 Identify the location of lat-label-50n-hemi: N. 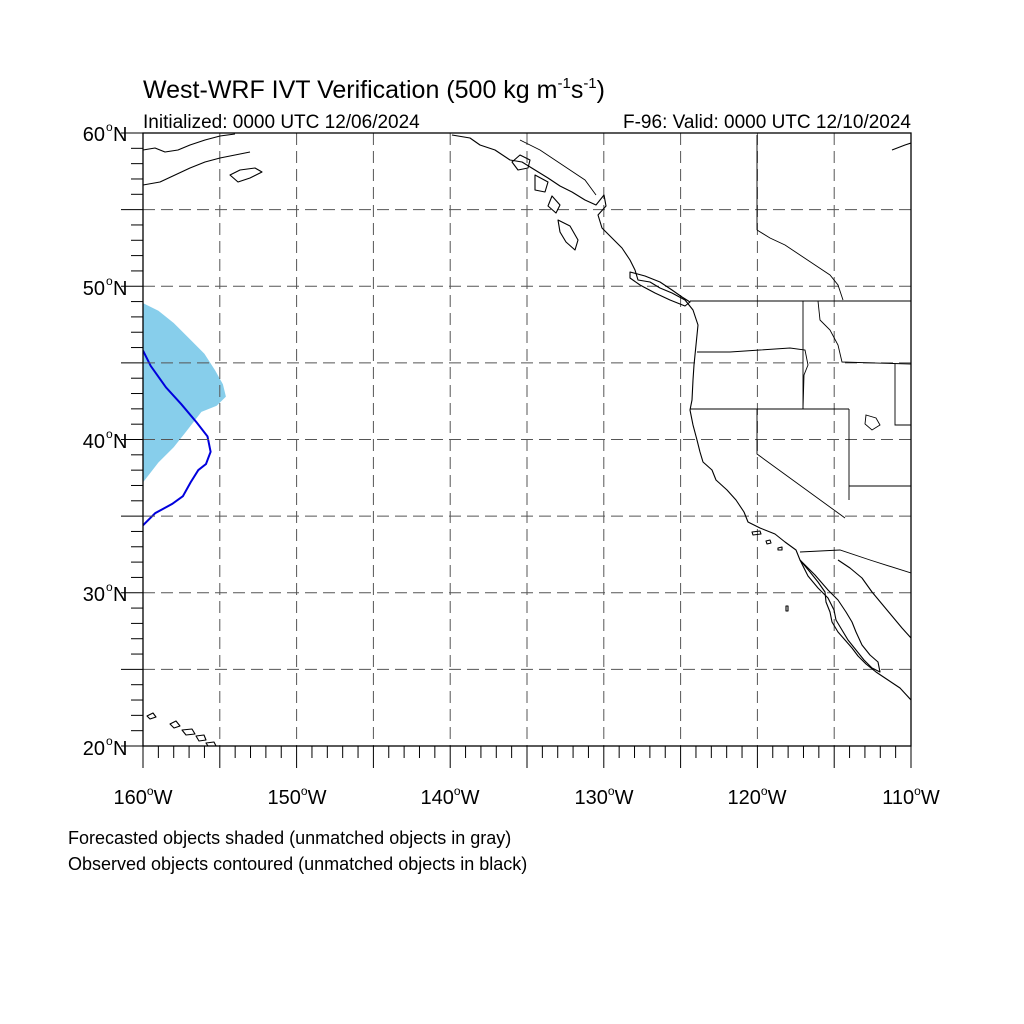
(120, 289).